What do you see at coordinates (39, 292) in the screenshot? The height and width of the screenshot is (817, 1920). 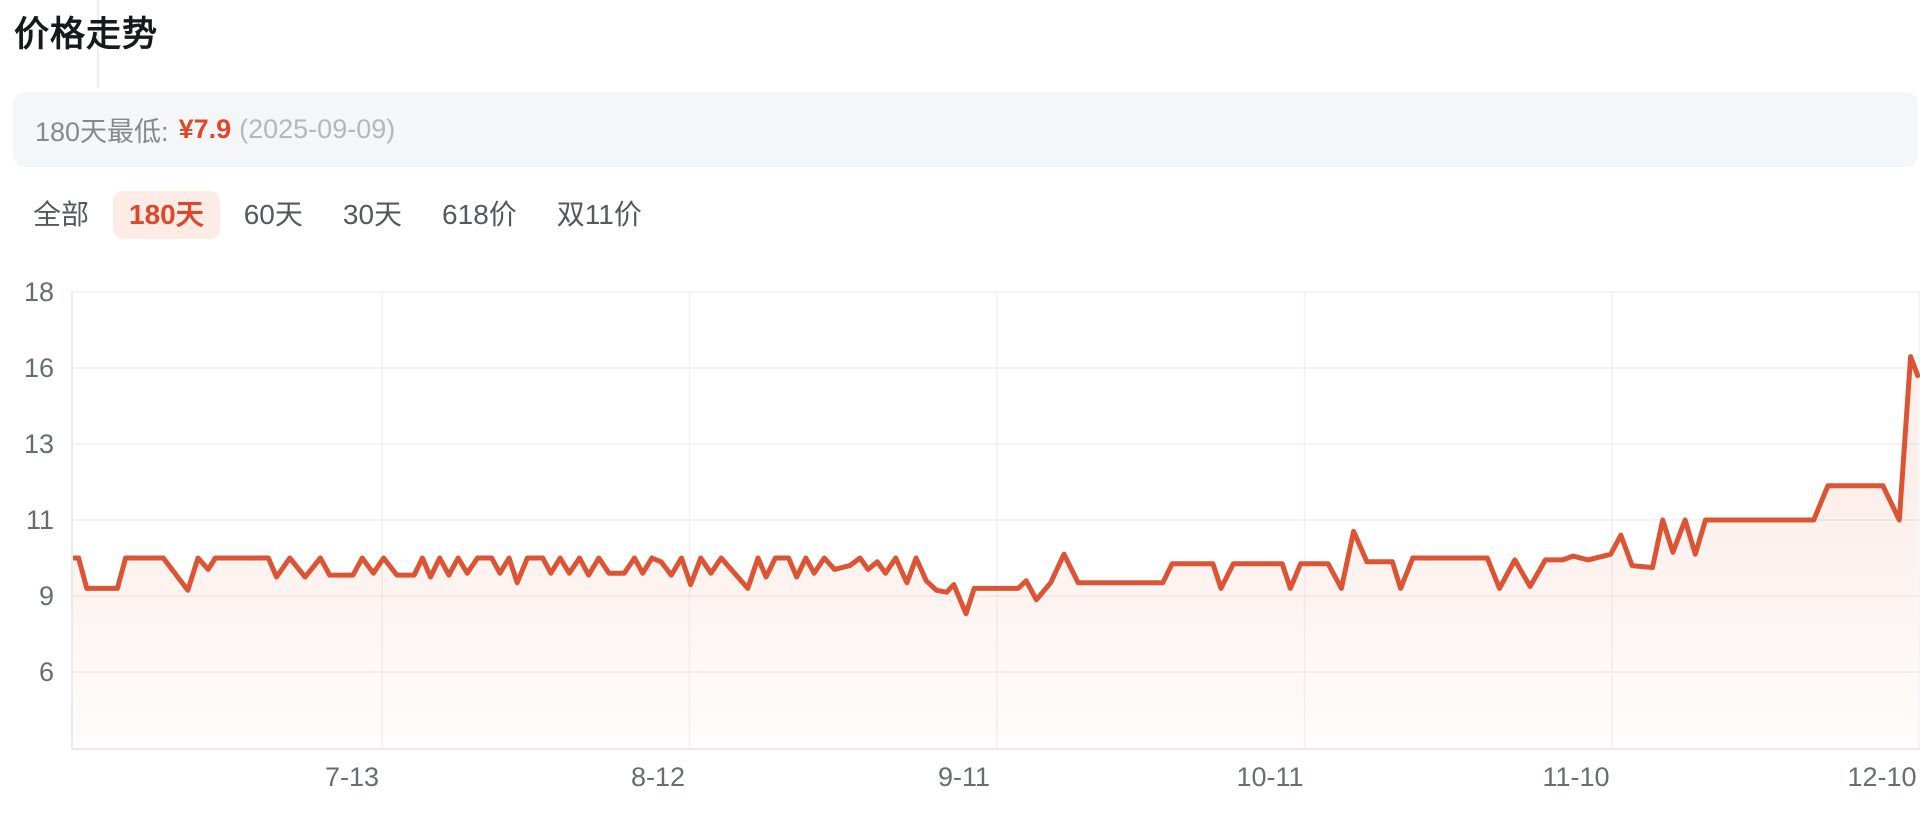 I see `y-tick-18: 18` at bounding box center [39, 292].